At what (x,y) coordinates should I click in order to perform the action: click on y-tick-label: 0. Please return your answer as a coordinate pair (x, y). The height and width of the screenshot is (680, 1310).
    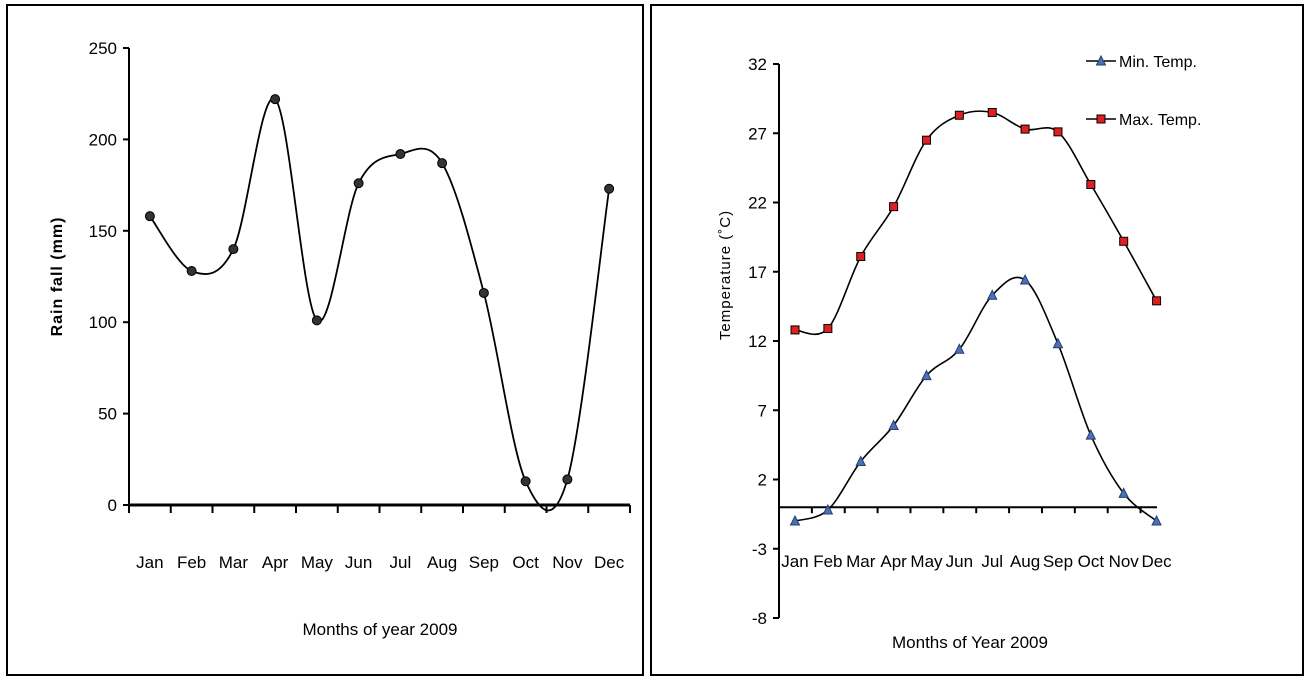
    Looking at the image, I should click on (112, 505).